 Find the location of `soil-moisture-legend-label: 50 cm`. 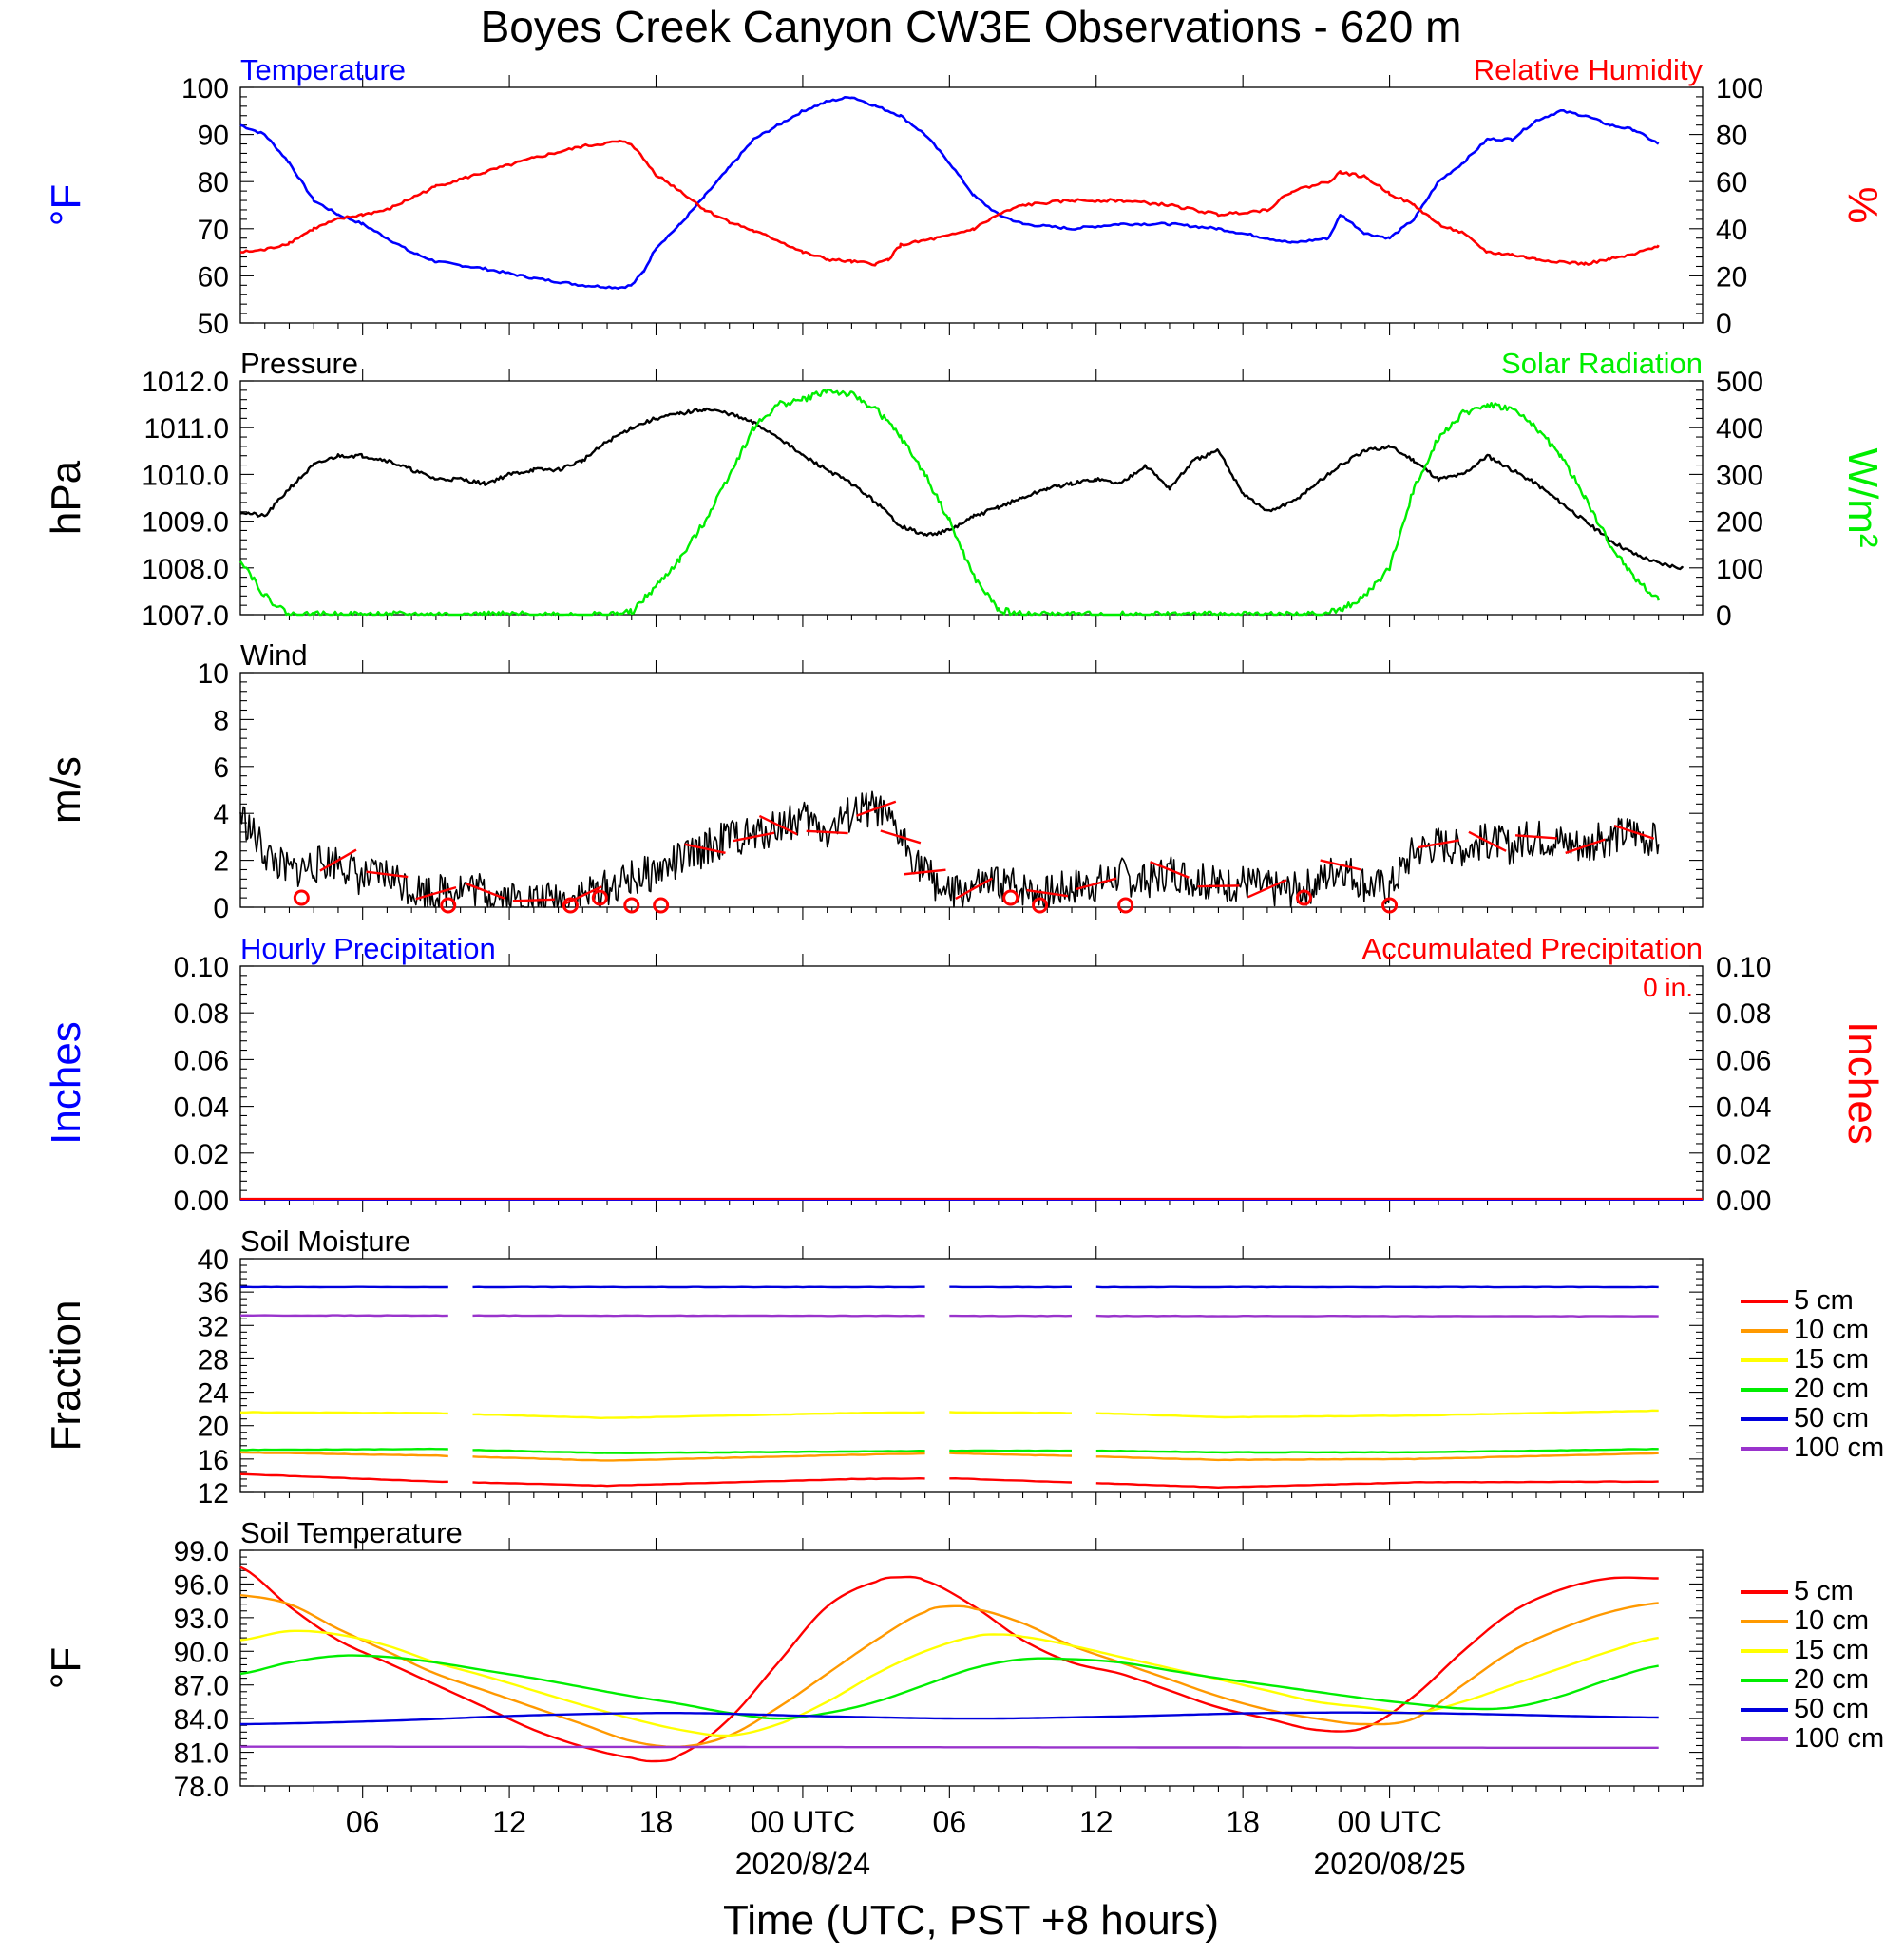

soil-moisture-legend-label: 50 cm is located at coordinates (1831, 1418).